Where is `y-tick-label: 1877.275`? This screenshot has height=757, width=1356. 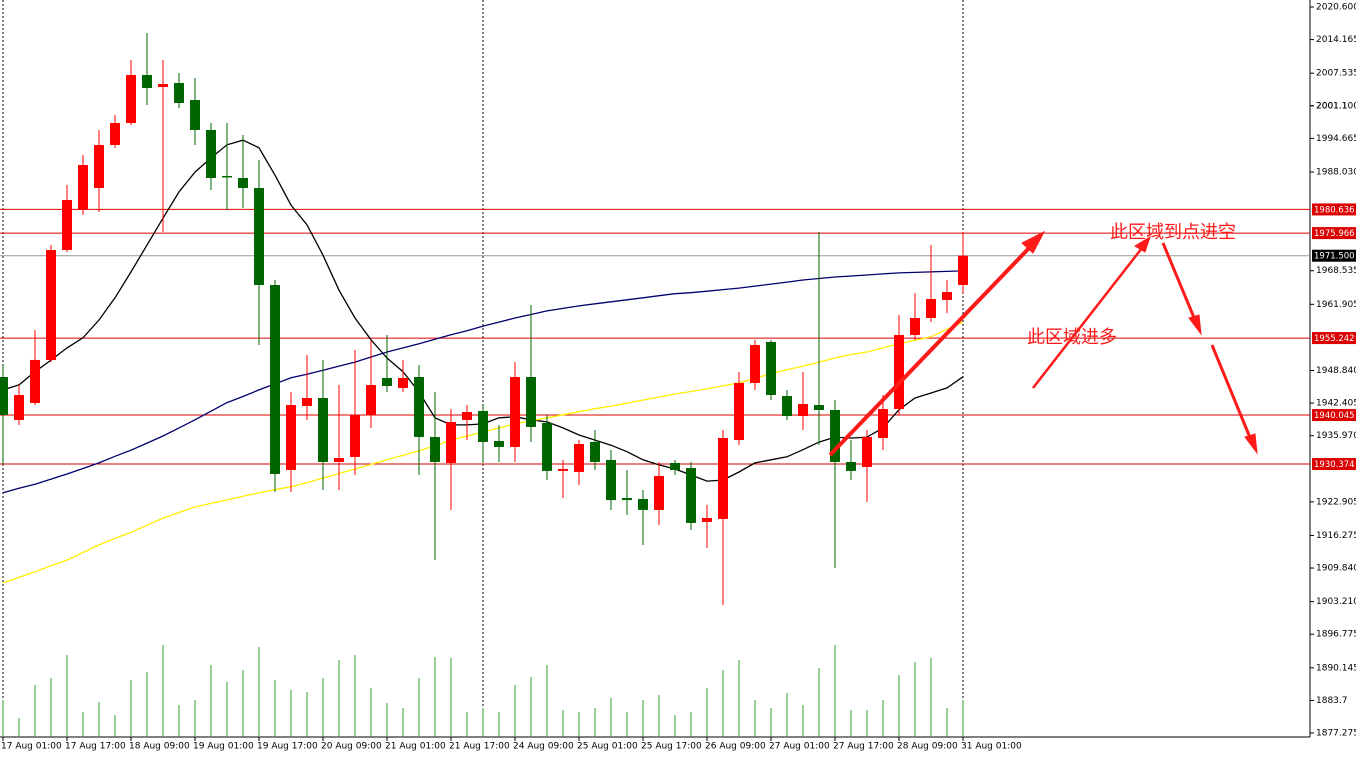 y-tick-label: 1877.275 is located at coordinates (1336, 734).